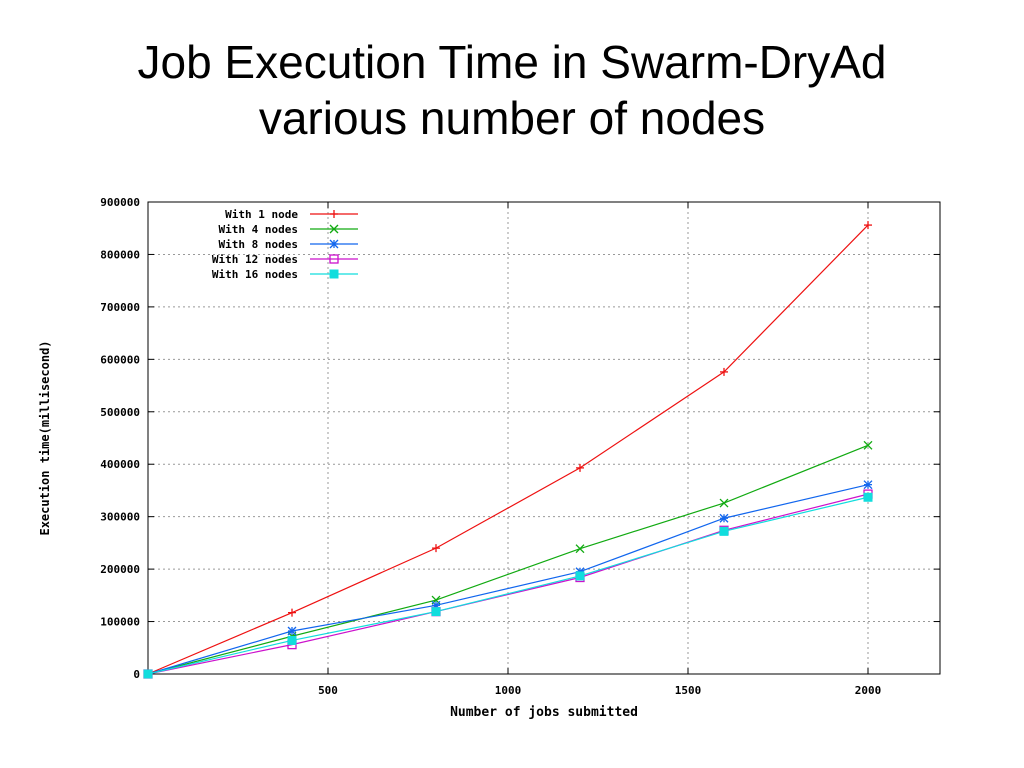 The image size is (1024, 768). What do you see at coordinates (120, 517) in the screenshot?
I see `y-tick-label: 300000` at bounding box center [120, 517].